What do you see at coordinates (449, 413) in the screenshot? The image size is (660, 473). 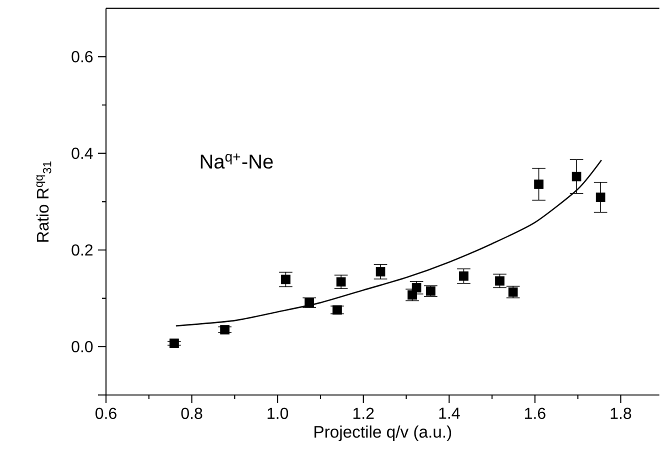 I see `x-tick-label: 1.4` at bounding box center [449, 413].